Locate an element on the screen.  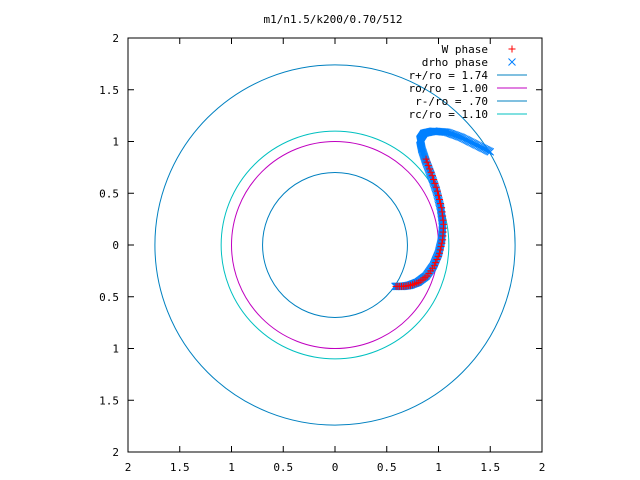
legend-label: r-/ro = .70 is located at coordinates (451, 101).